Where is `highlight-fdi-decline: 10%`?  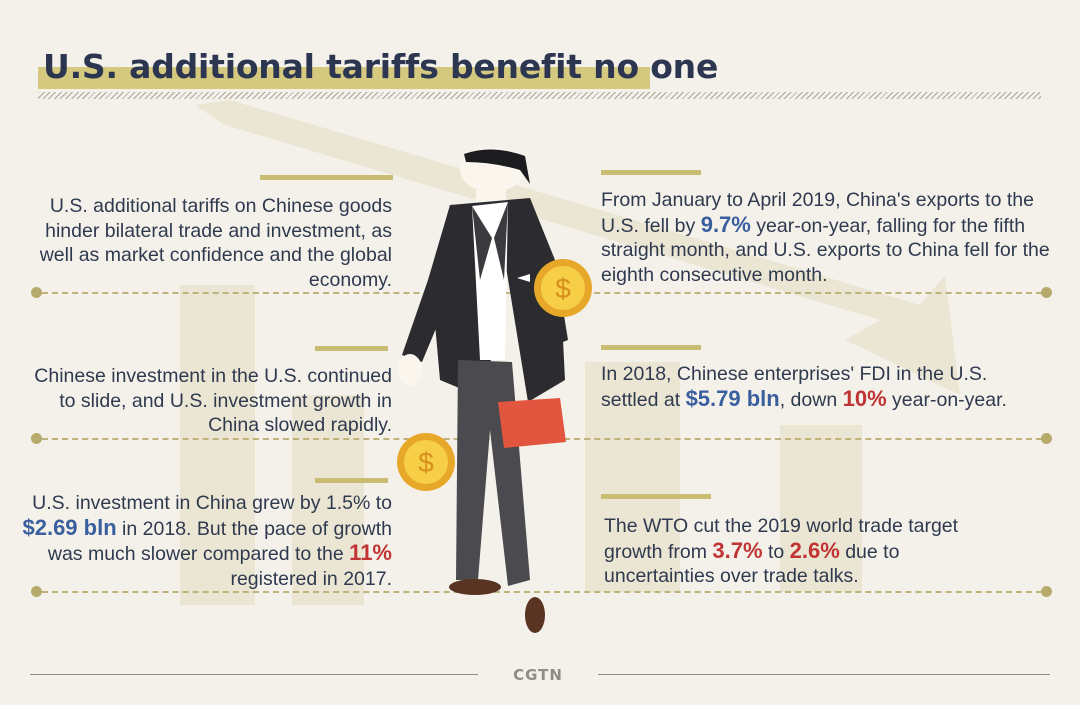 highlight-fdi-decline: 10% is located at coordinates (864, 398).